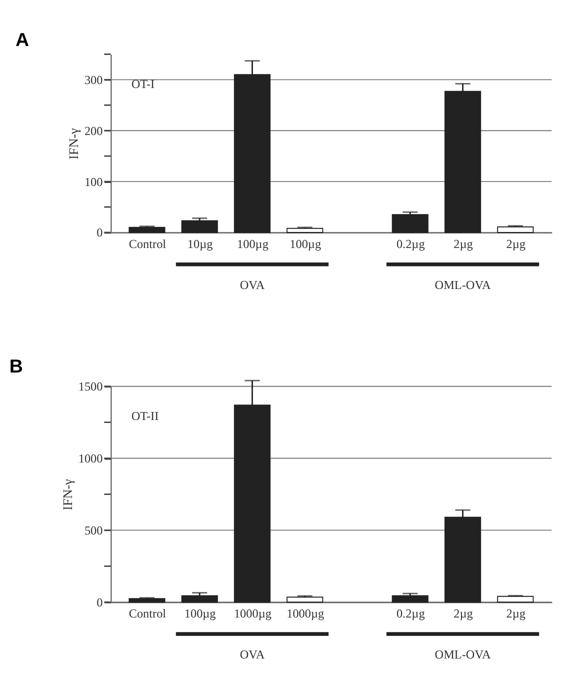 This screenshot has width=562, height=684. What do you see at coordinates (22, 39) in the screenshot?
I see `chart-title: A` at bounding box center [22, 39].